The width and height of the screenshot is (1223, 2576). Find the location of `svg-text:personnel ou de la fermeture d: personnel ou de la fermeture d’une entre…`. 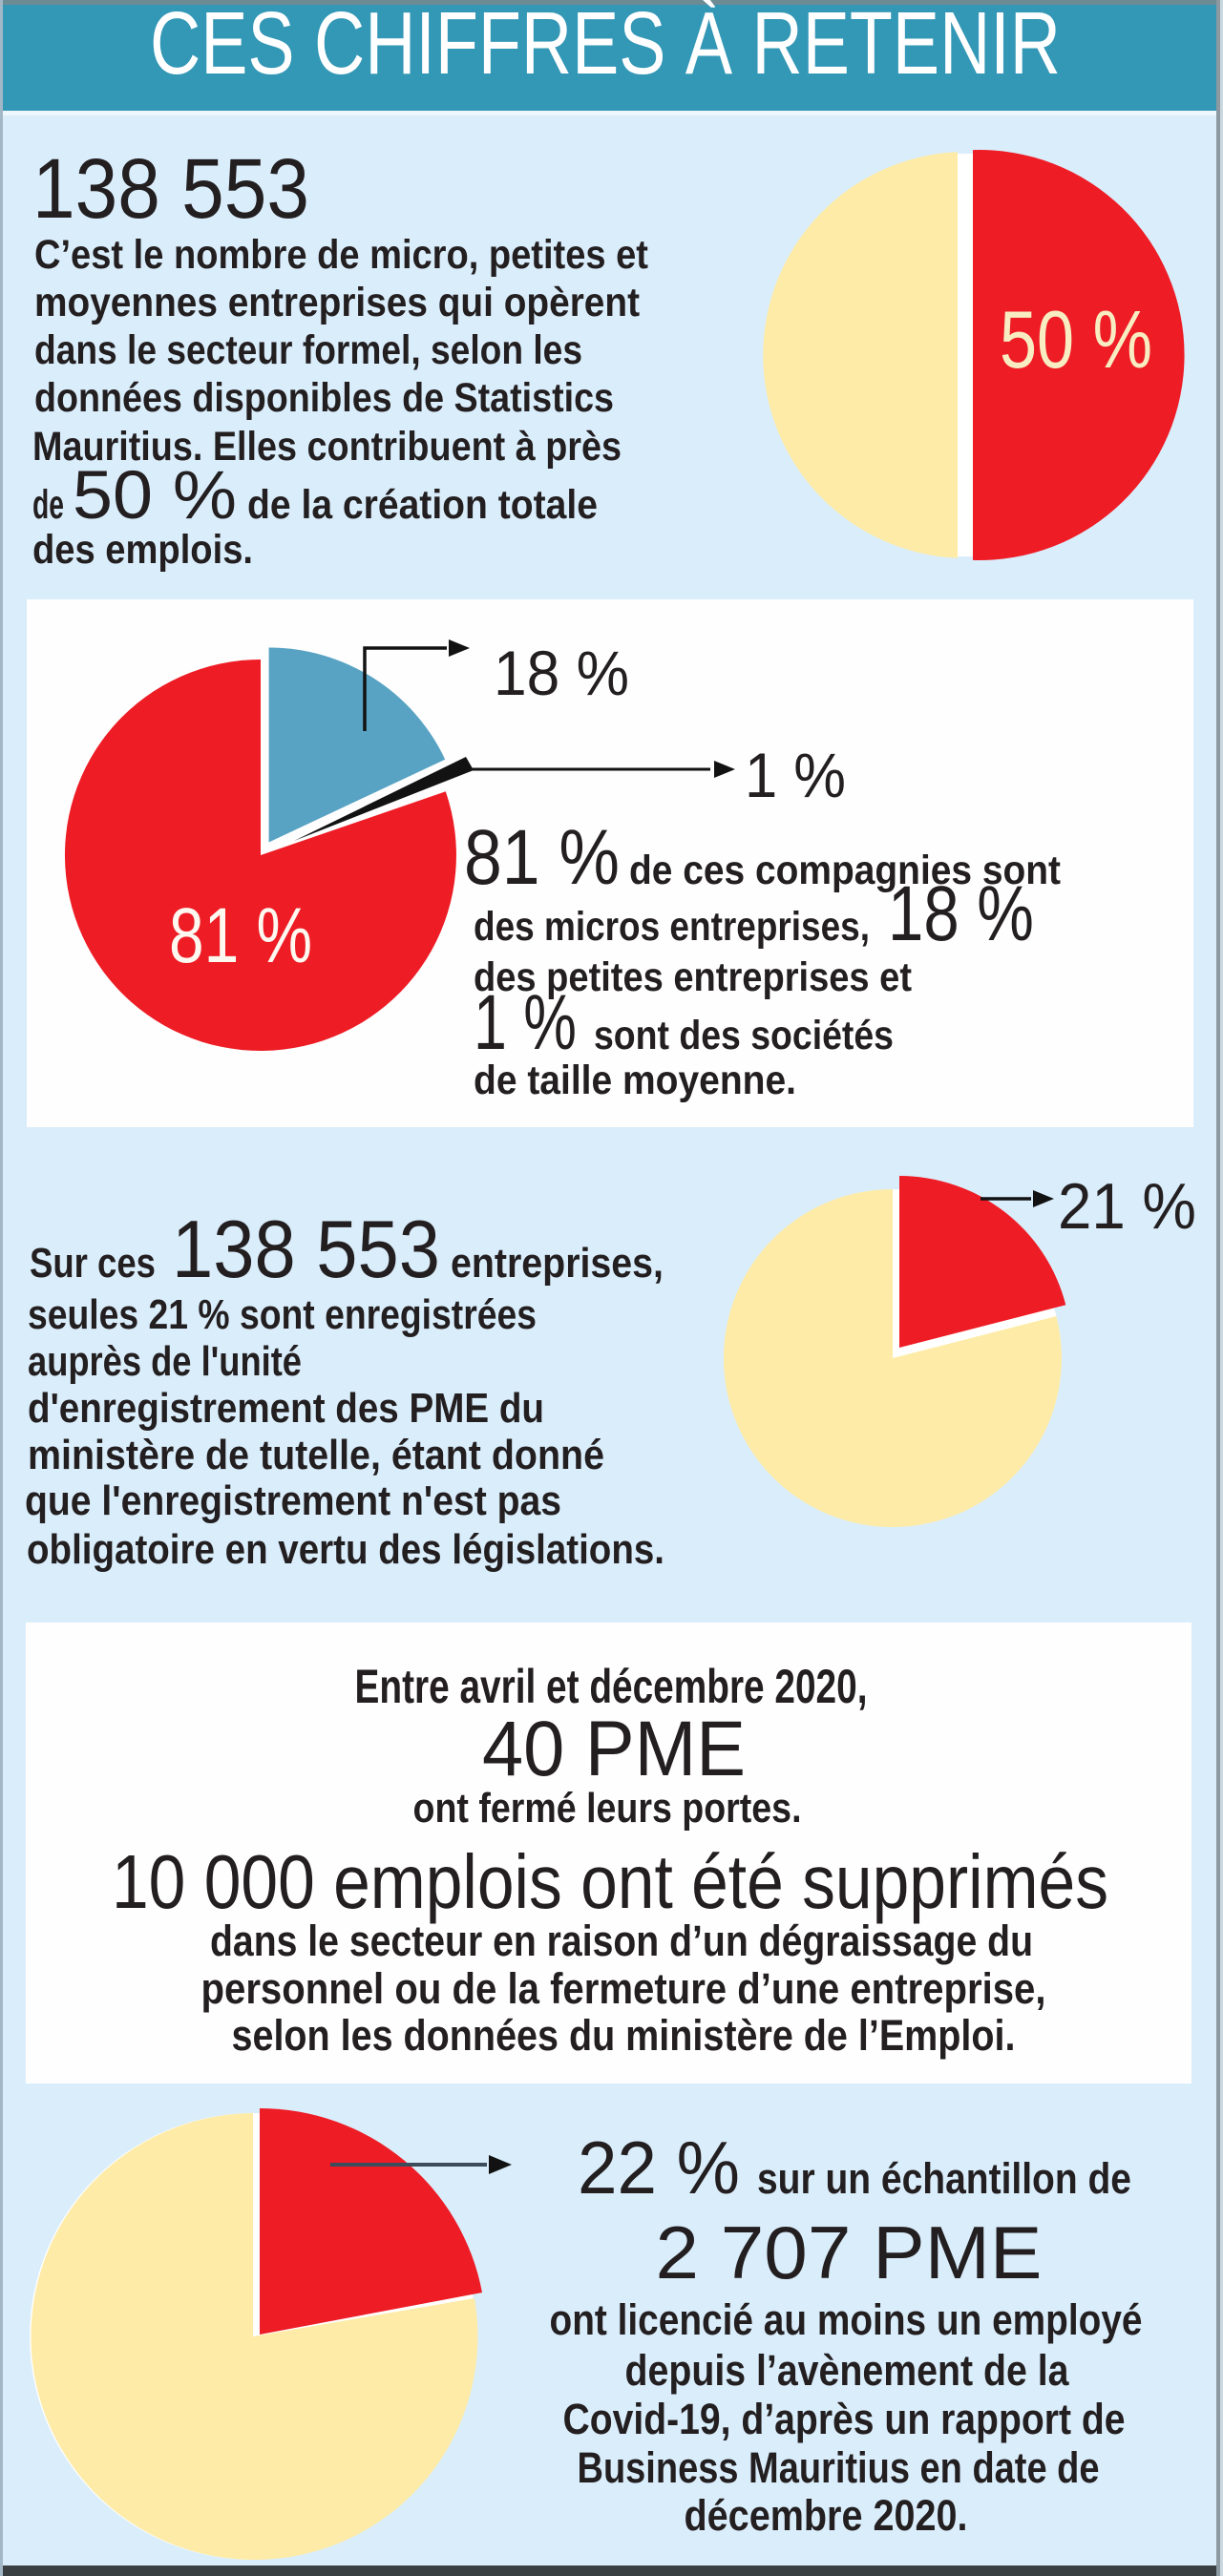

svg-text:personnel ou de la fermeture d: personnel ou de la fermeture d’une entre… is located at coordinates (623, 1988).